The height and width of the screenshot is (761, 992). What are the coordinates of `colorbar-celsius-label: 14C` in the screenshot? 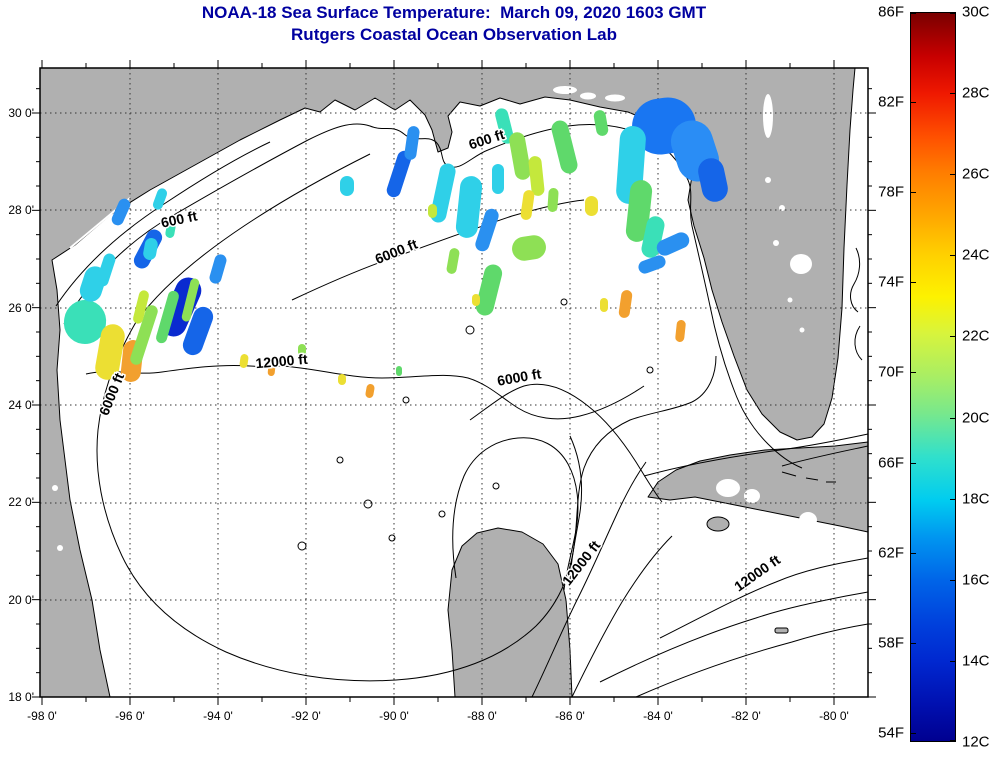 It's located at (976, 661).